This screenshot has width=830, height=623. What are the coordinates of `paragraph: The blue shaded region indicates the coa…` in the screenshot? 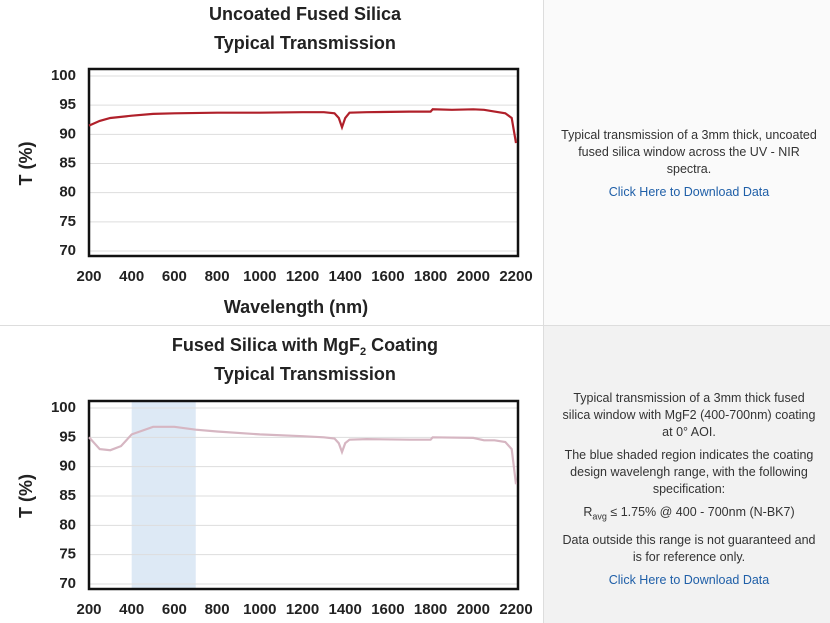 It's located at (689, 472).